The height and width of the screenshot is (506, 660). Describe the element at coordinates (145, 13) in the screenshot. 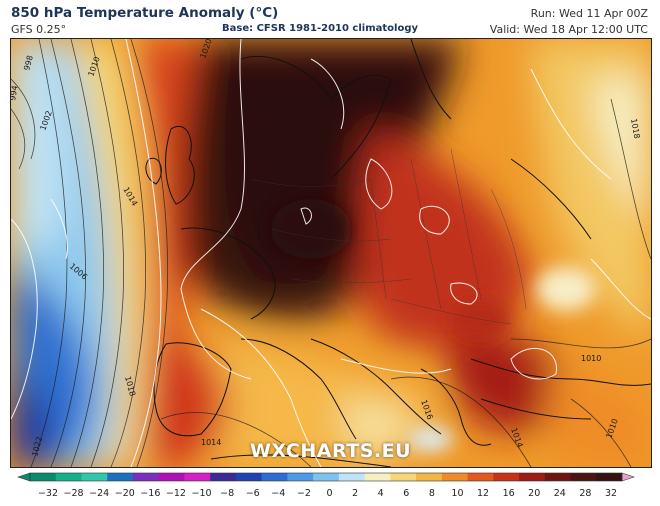

I see `map-title: 850 hPa Temperature Anomaly (°C)` at that location.